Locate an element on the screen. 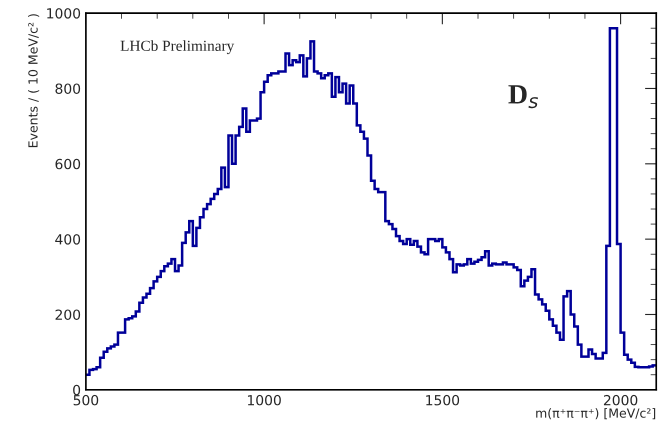  y-tick-label: 1000 is located at coordinates (63, 13).